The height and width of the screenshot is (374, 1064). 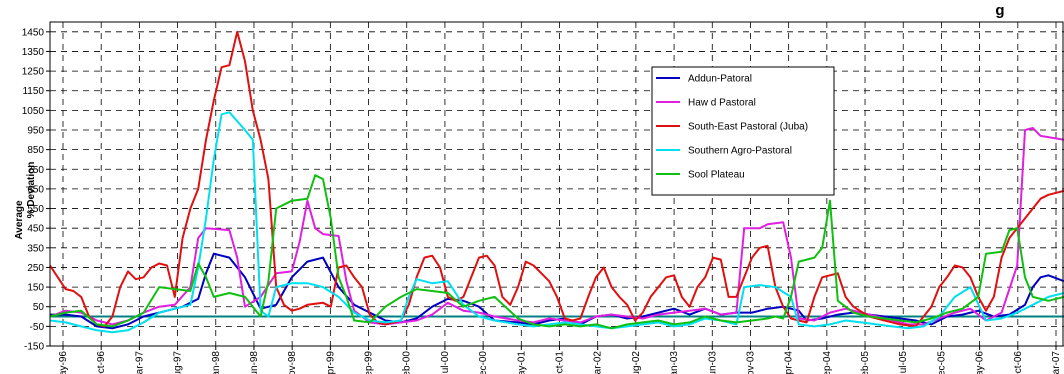 I want to click on y-tick-label: 850, so click(x=35, y=150).